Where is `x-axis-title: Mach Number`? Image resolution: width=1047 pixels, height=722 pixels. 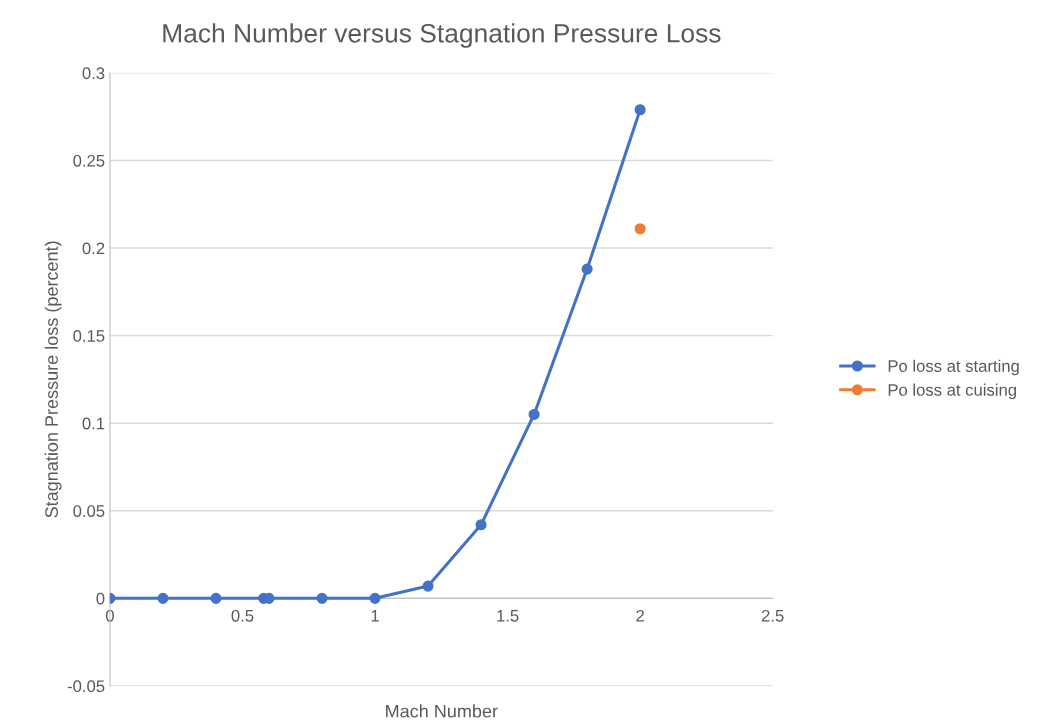
x-axis-title: Mach Number is located at coordinates (442, 711).